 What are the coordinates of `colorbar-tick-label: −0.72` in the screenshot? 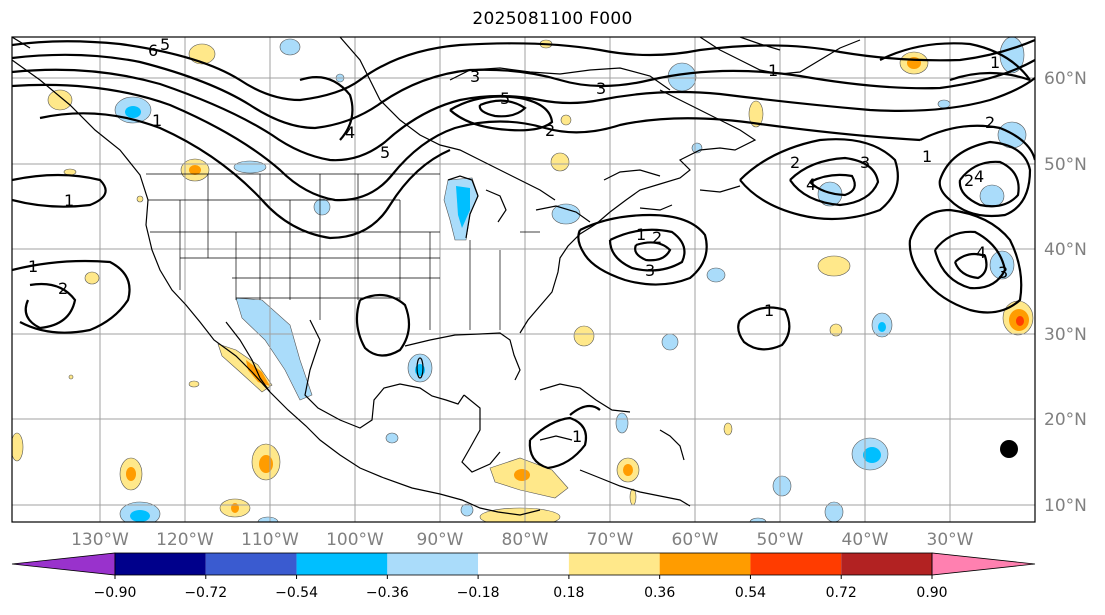 It's located at (205, 593).